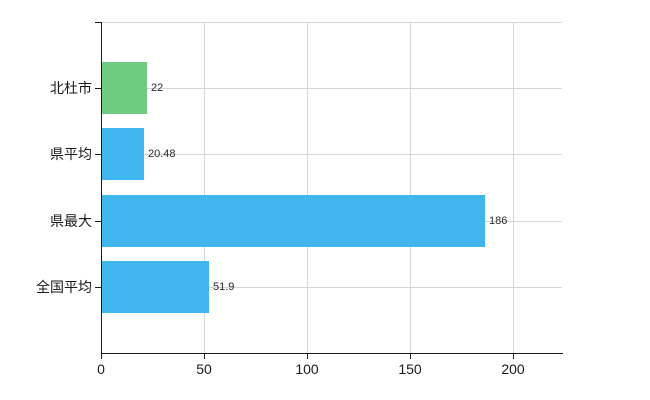  I want to click on x-axis-line, so click(332, 353).